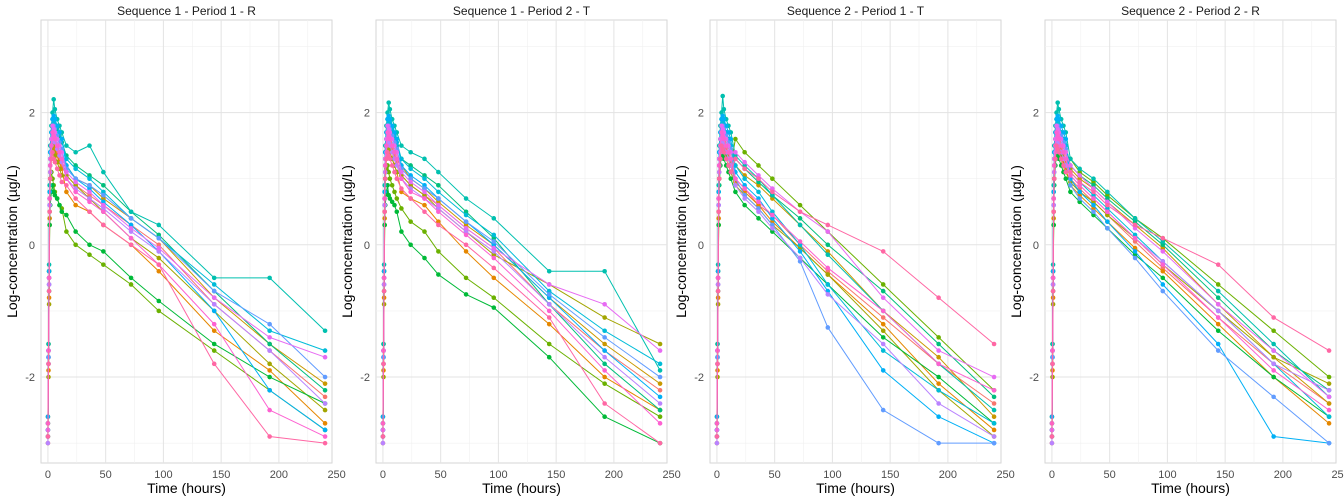  Describe the element at coordinates (681, 241) in the screenshot. I see `y-axis-title: Log-concentration (µg/L)` at that location.